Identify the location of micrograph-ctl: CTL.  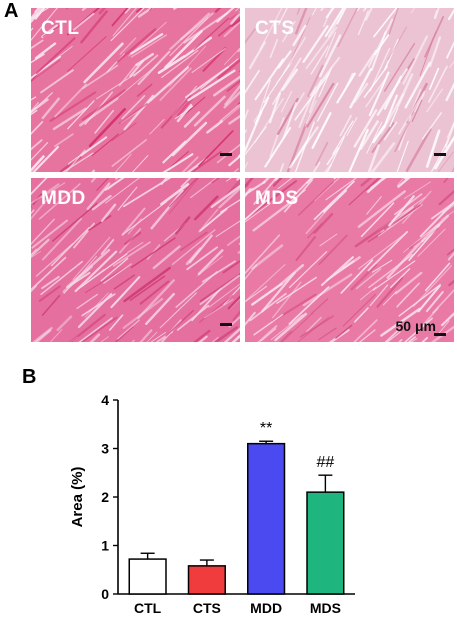
(135, 90).